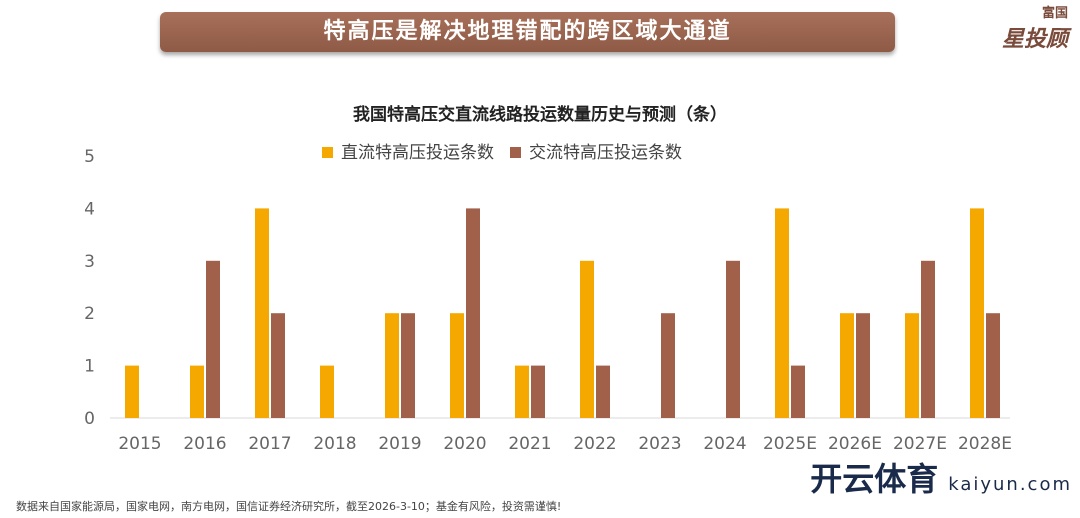 The image size is (1080, 518). I want to click on logo-bottom: 星投顾, so click(1034, 39).